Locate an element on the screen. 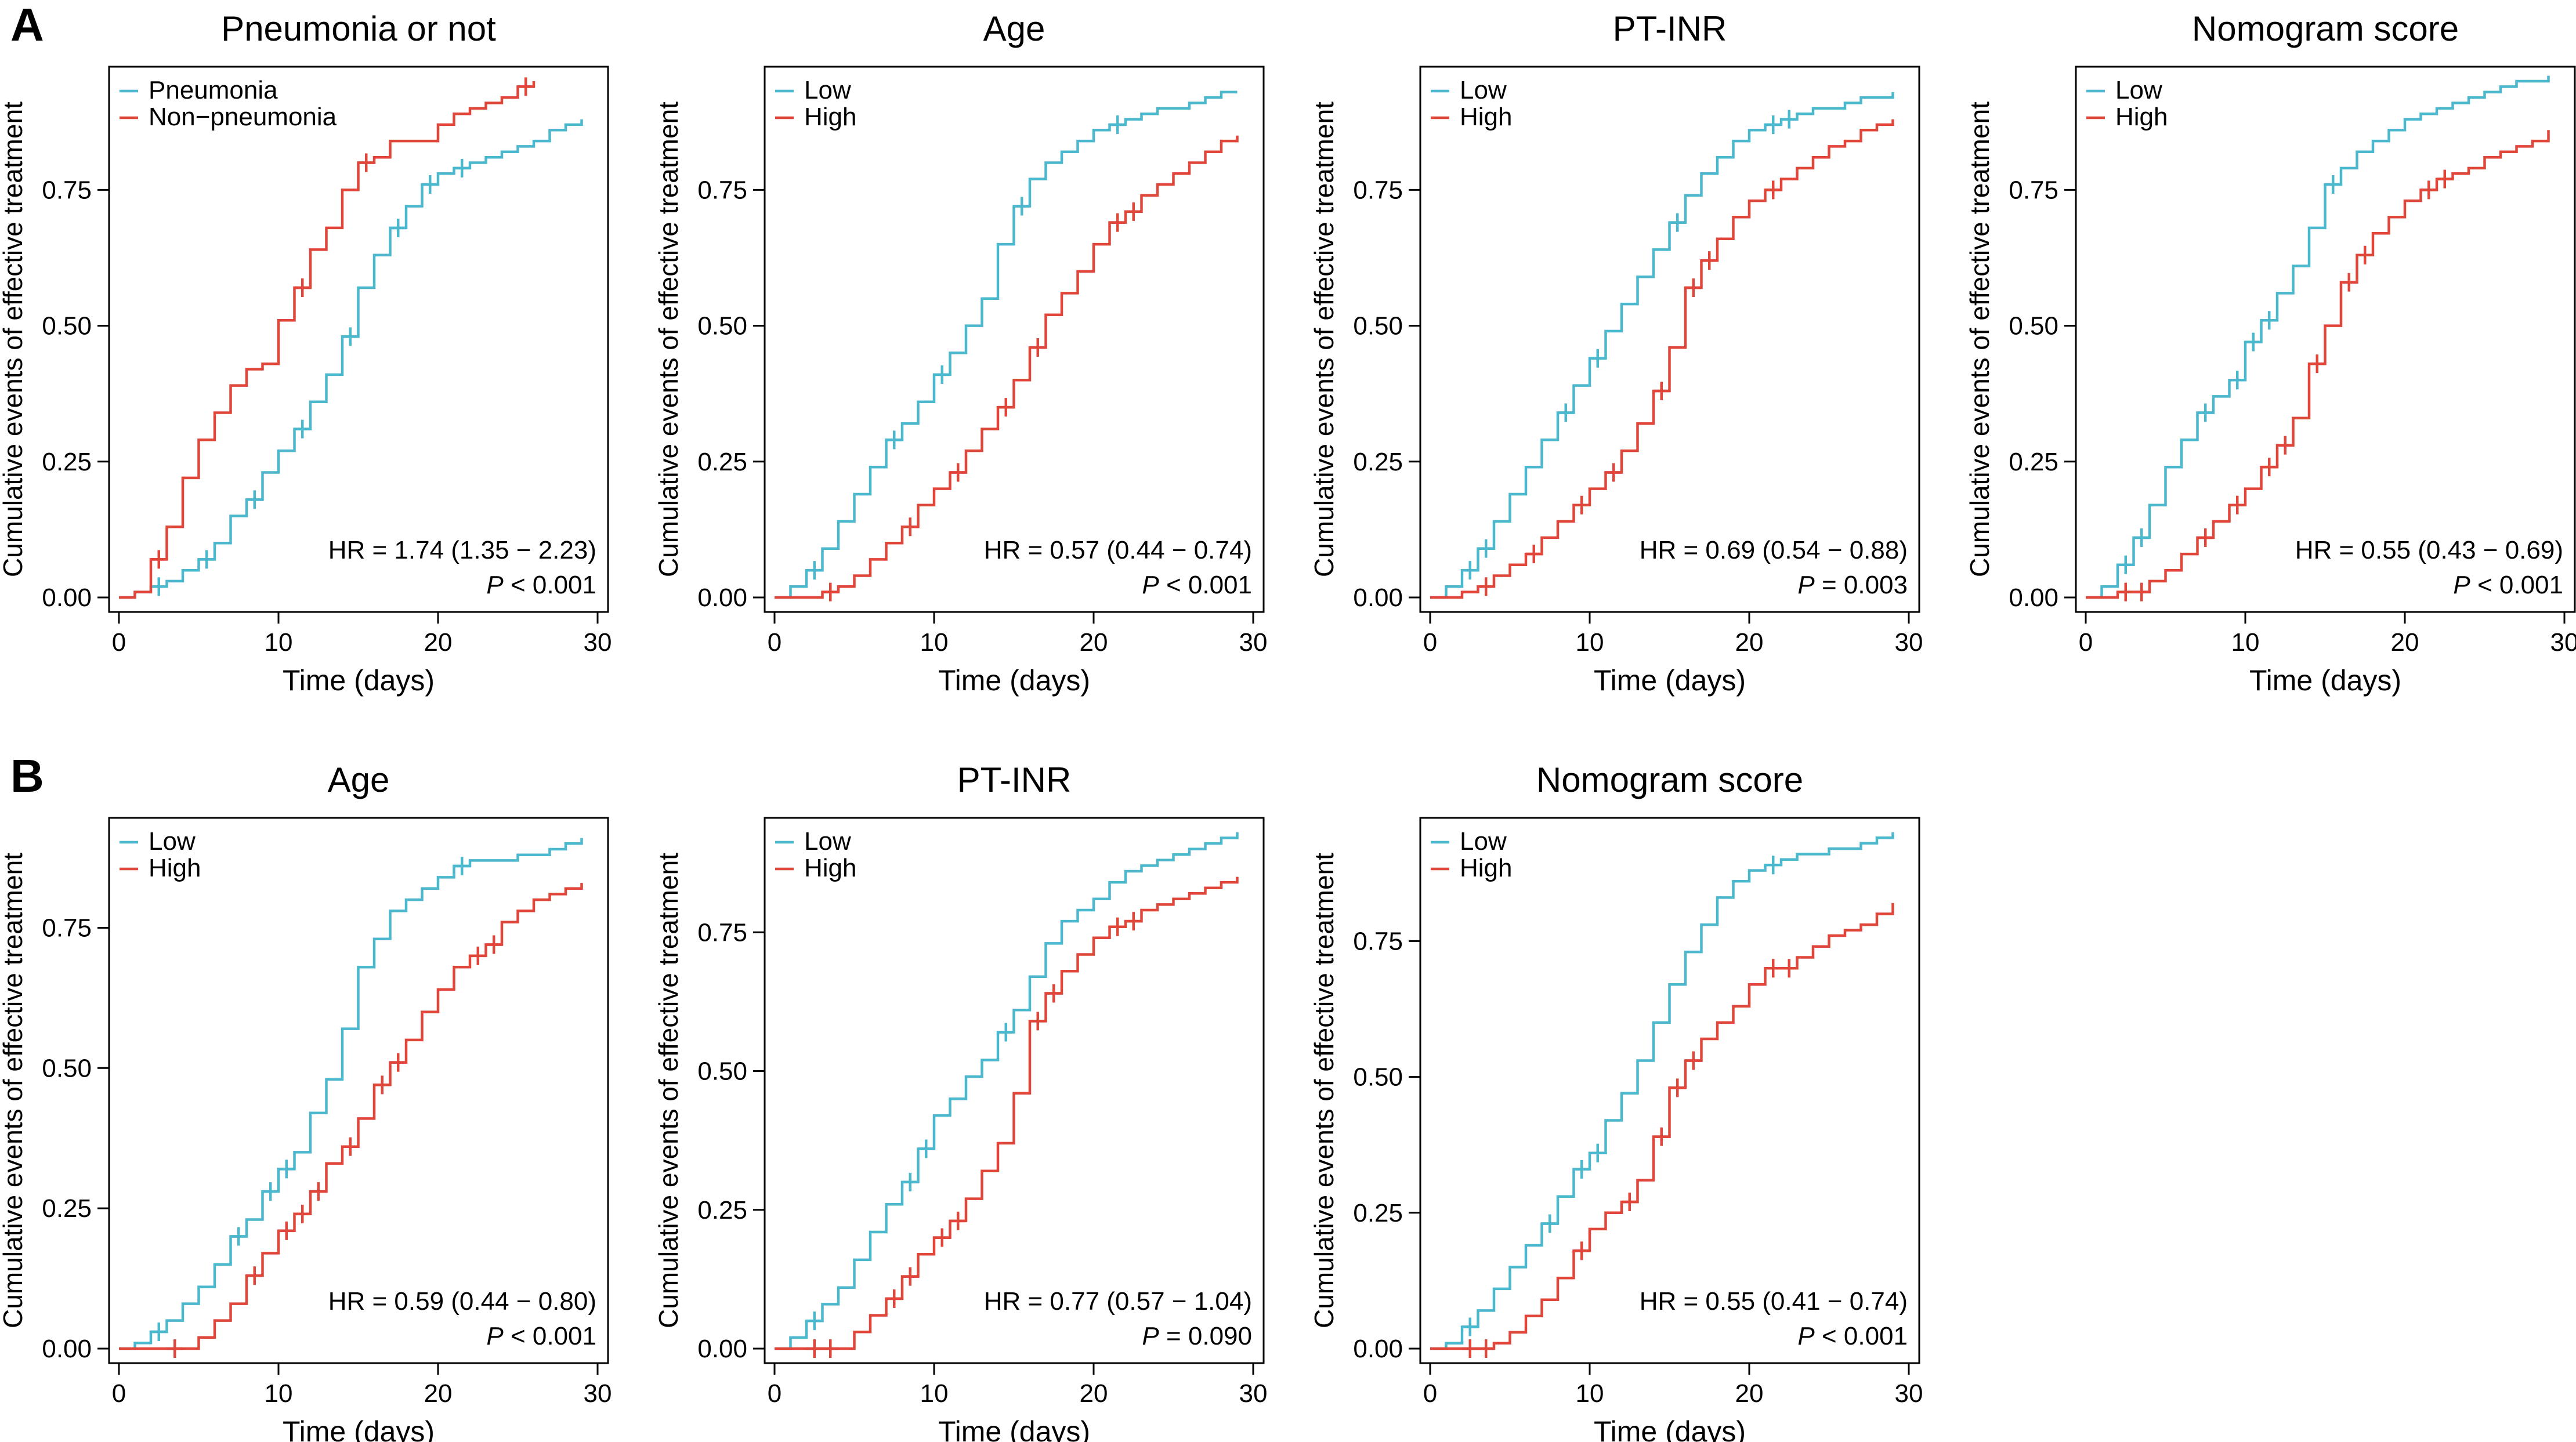  plot-frame is located at coordinates (1669, 1090).